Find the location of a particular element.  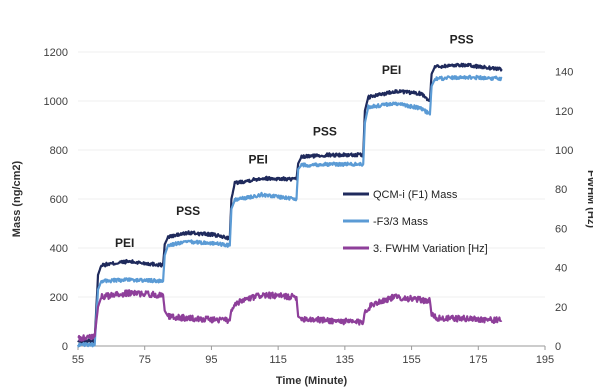

legend-label: QCM-i (F1) Mass is located at coordinates (415, 195).